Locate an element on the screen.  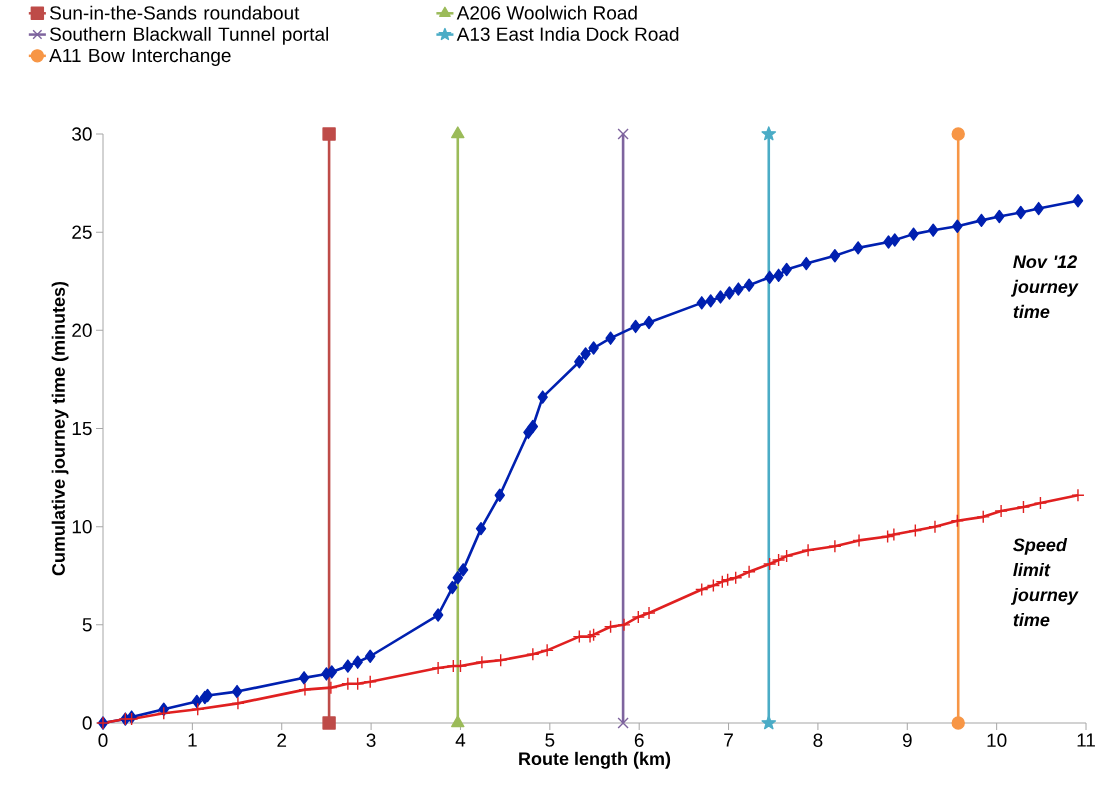
series-label: Speed limit journey time is located at coordinates (1044, 582).